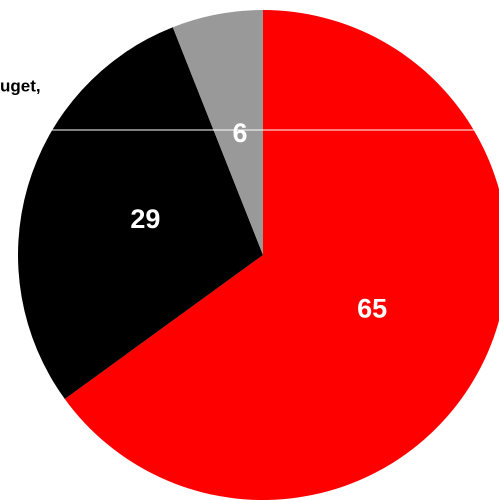 This screenshot has width=499, height=500. I want to click on data-label: 65, so click(372, 309).